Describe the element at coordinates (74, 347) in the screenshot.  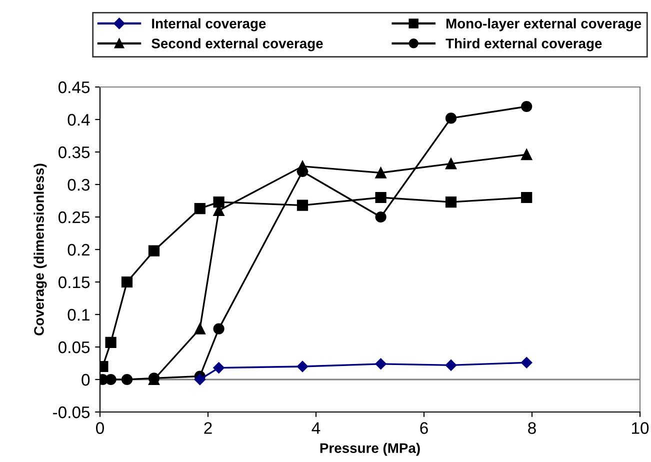
I see `y-tick-label: 0.05` at that location.